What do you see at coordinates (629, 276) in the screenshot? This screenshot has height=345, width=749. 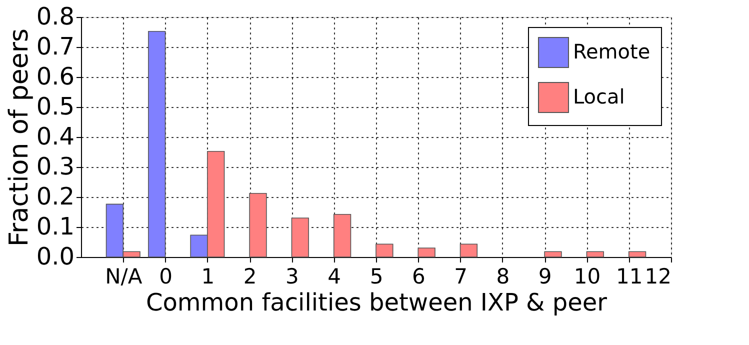 I see `x-tick-label: 11` at bounding box center [629, 276].